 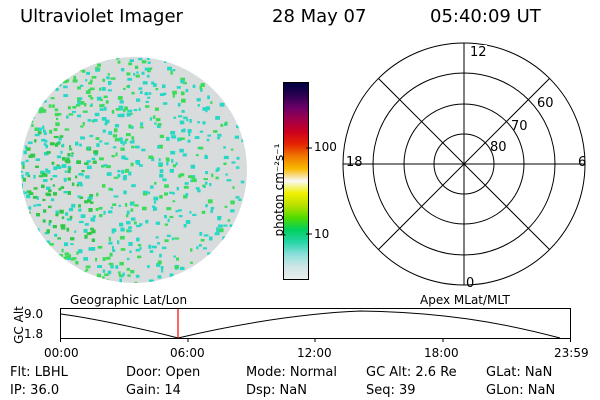 I want to click on timeline-xtick-label-0000: 00:00, so click(x=61, y=353).